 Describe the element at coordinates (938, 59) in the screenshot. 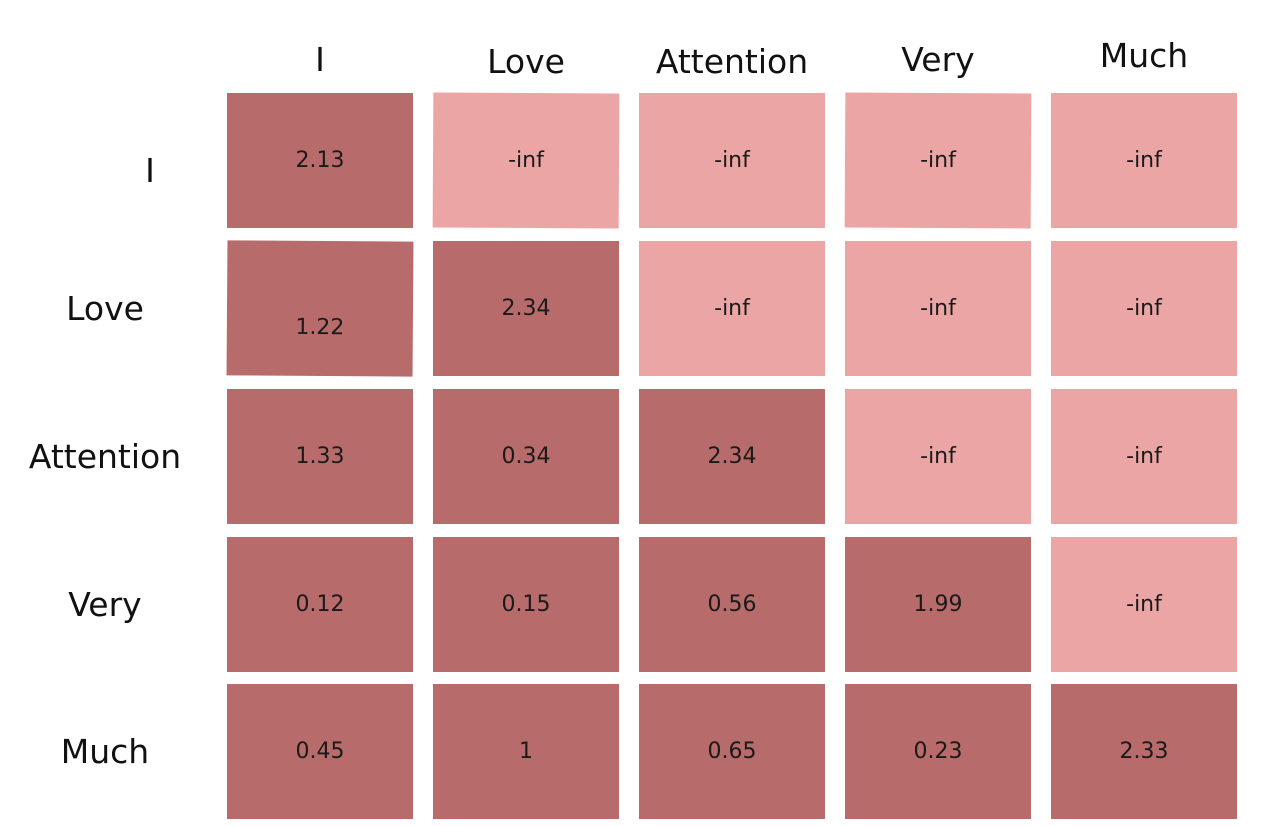

I see `column-header: Very` at that location.